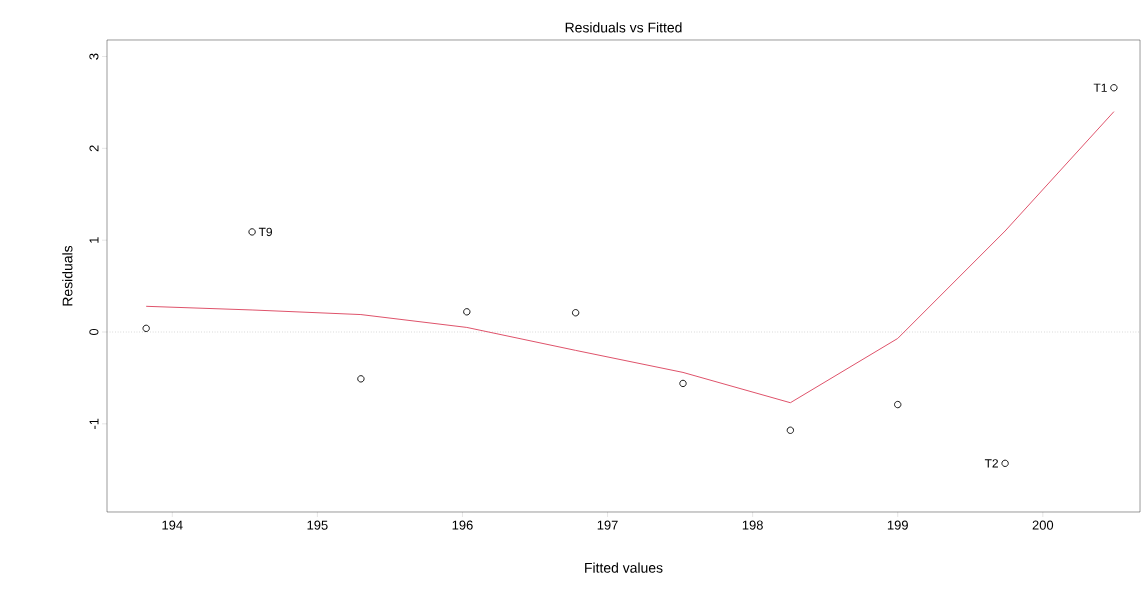 Image resolution: width=1142 pixels, height=610 pixels. Describe the element at coordinates (94, 240) in the screenshot. I see `y-tick-label: 1` at that location.